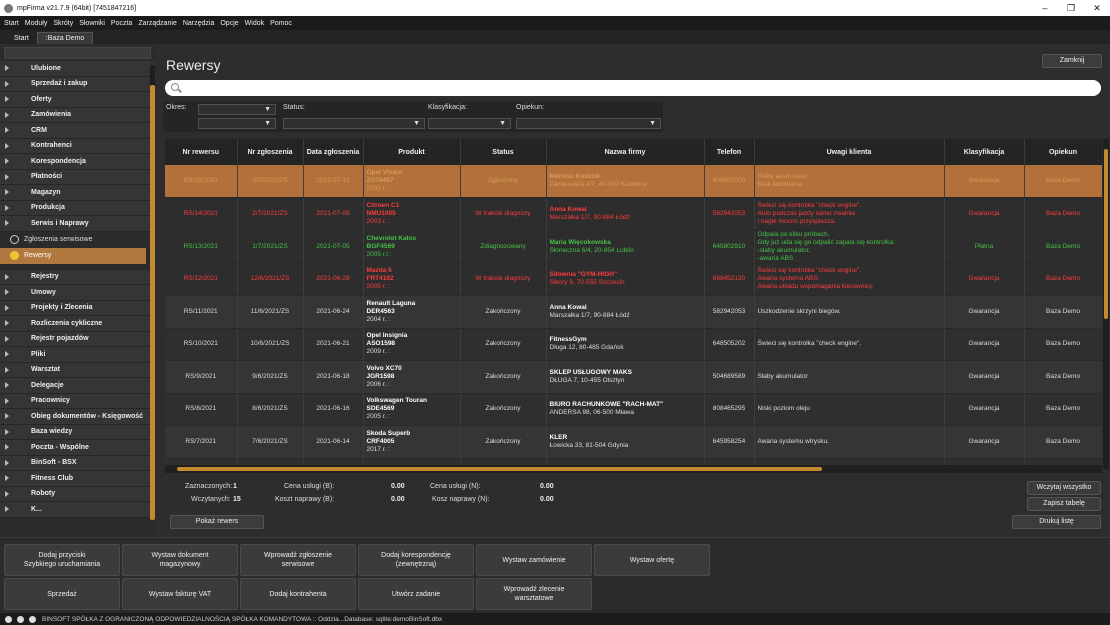 The height and width of the screenshot is (625, 1110). Describe the element at coordinates (65, 38) in the screenshot. I see `tab-baza-demo: :Baza Demo` at that location.